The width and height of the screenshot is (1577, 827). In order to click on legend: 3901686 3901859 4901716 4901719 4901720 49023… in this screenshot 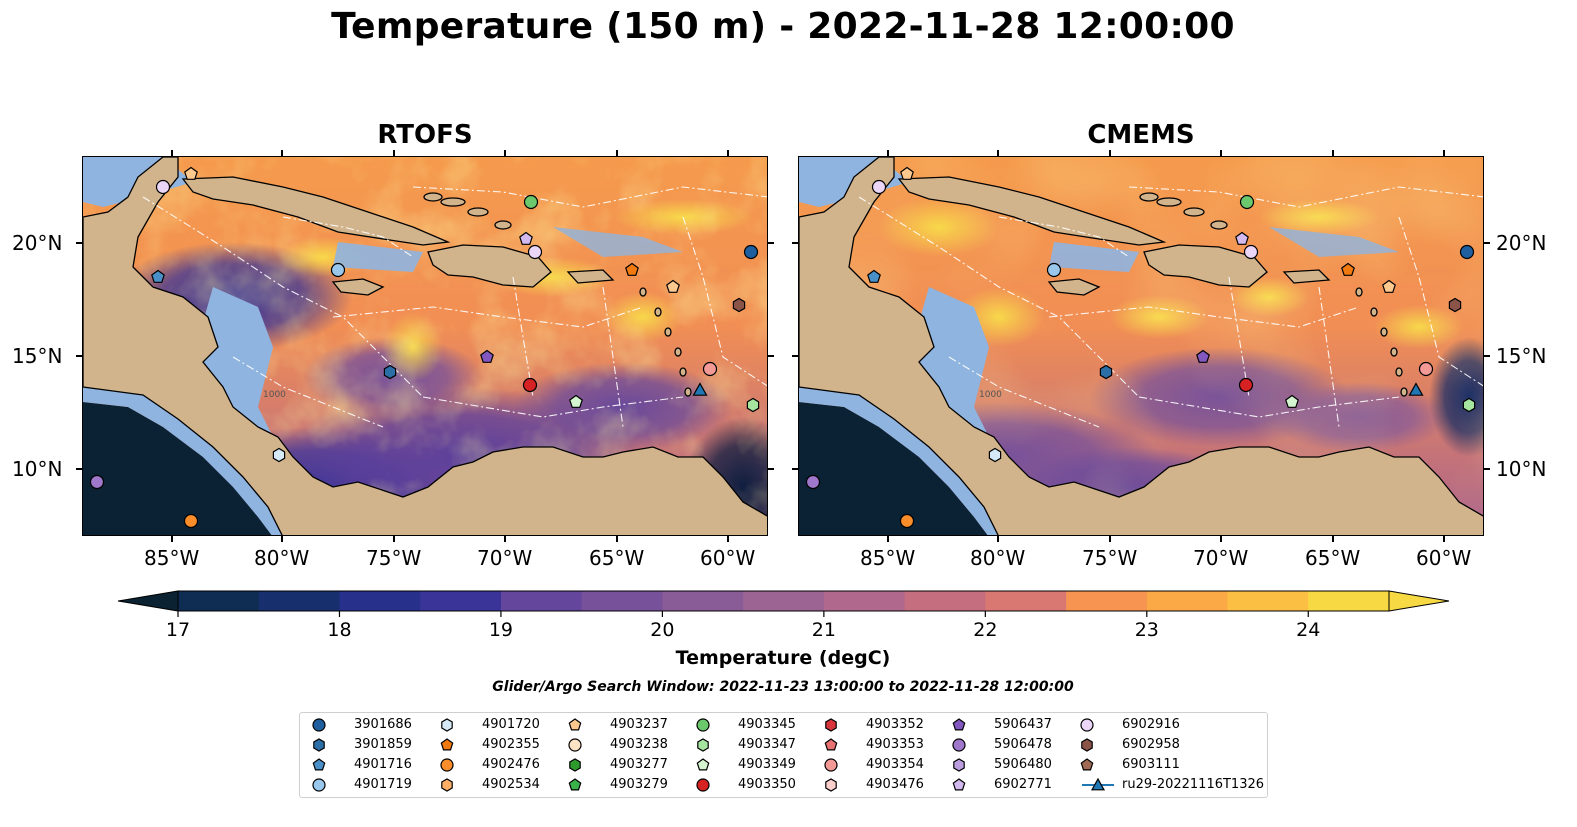, I will do `click(783, 755)`.